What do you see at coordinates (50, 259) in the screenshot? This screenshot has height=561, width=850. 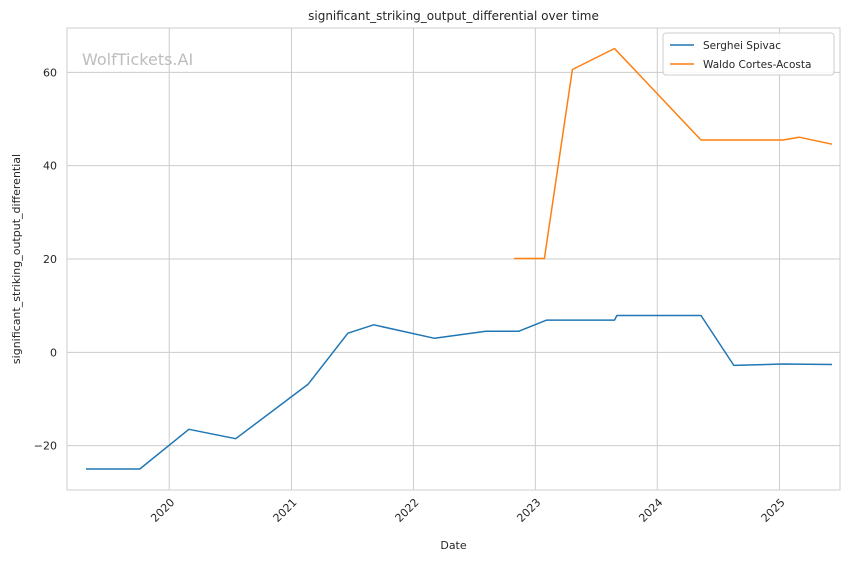 I see `y-tick-label: 20` at bounding box center [50, 259].